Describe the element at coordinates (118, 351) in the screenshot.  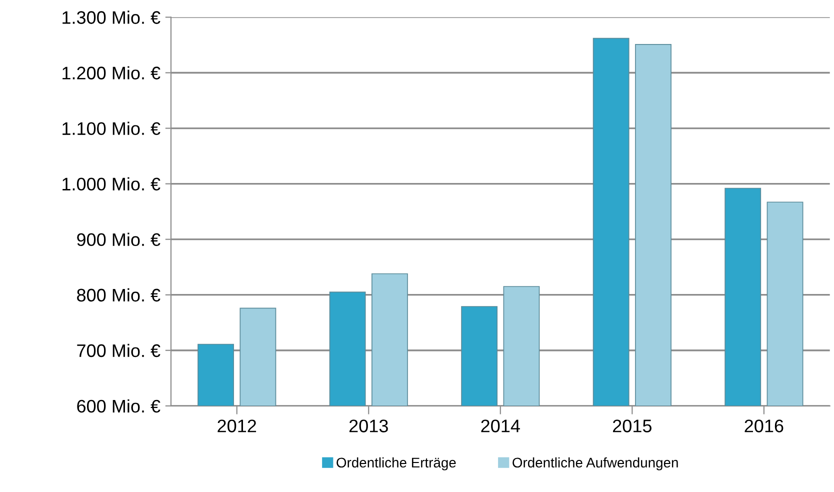
I see `y-tick-label: 700 Mio. €` at that location.